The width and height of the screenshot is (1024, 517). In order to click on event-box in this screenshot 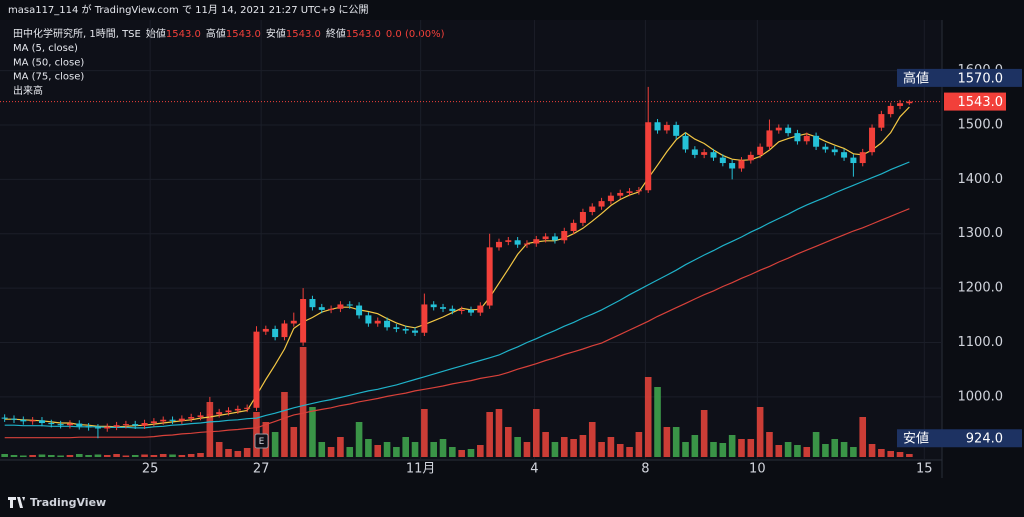, I will do `click(261, 441)`.